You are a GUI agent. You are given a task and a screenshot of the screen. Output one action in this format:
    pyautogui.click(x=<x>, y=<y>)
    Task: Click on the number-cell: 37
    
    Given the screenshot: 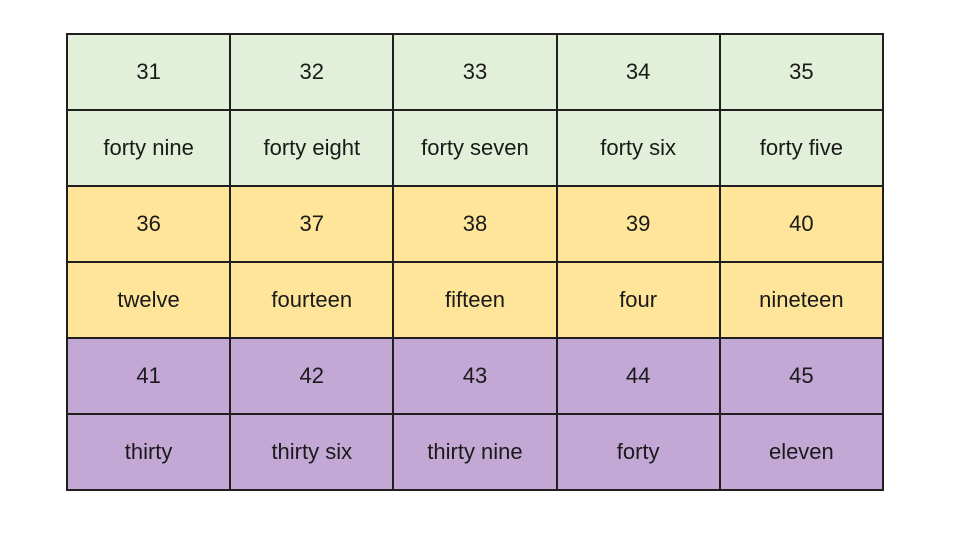 What is the action you would take?
    pyautogui.click(x=312, y=224)
    